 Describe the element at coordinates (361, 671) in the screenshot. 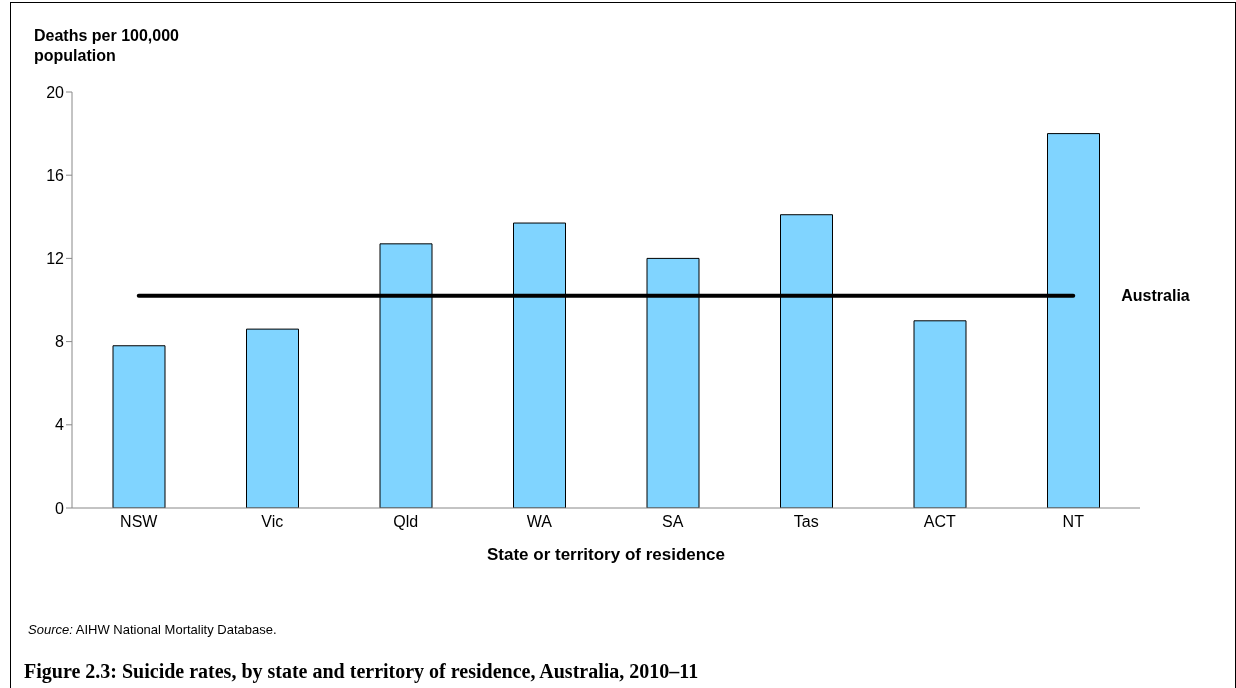

I see `text: Figure 2.3: Suicide rates, by state and territory of residence, Australia, 2010–11` at that location.